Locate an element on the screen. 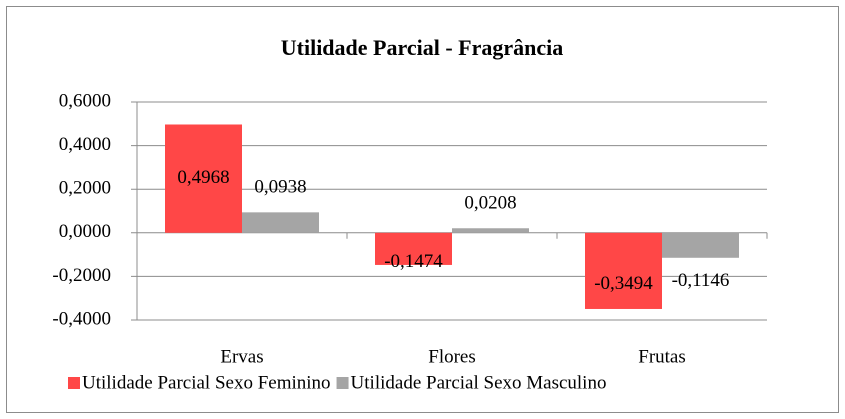 This screenshot has height=419, width=845. data-label: 0,4968 is located at coordinates (203, 177).